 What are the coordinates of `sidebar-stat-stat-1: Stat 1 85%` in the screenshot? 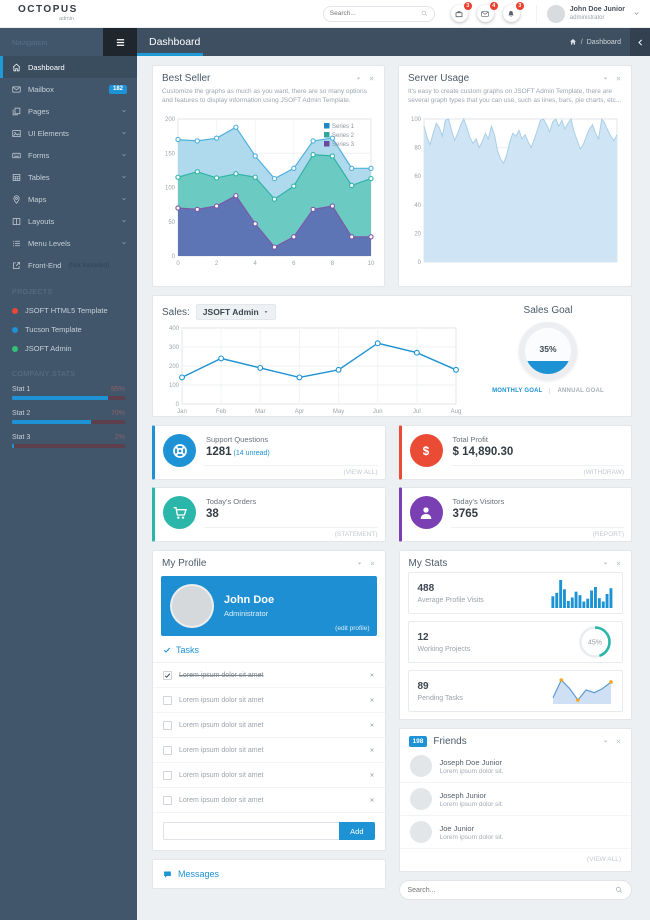 It's located at (68, 395).